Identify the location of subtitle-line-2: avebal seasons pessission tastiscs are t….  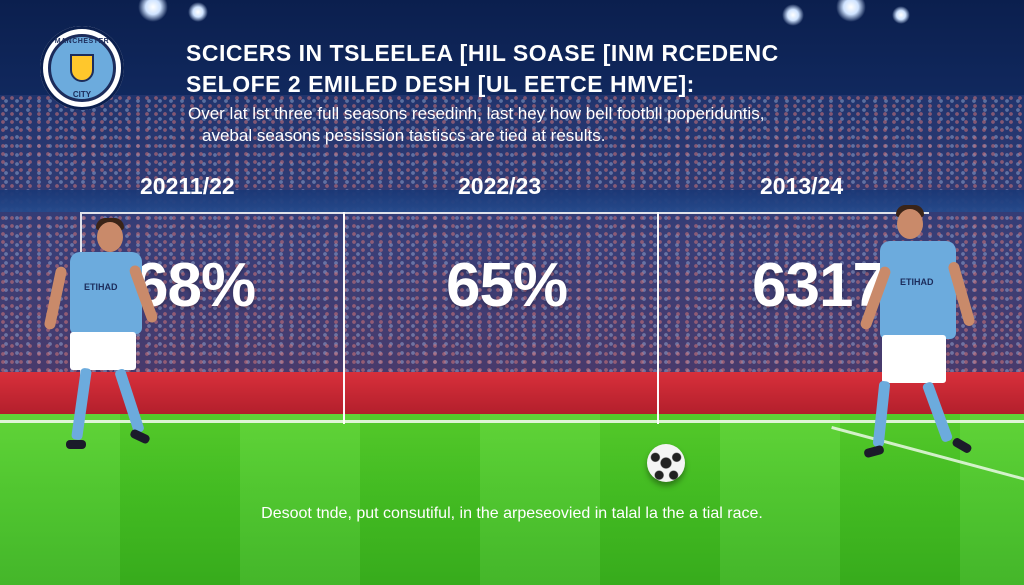
(404, 135).